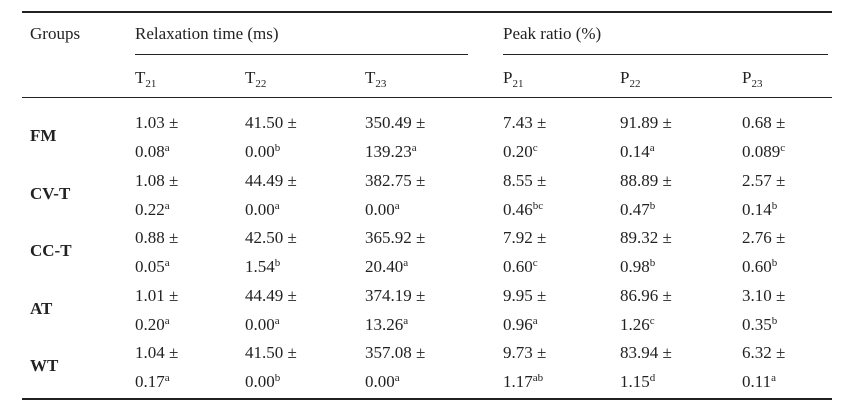 Image resolution: width=854 pixels, height=410 pixels. What do you see at coordinates (386, 323) in the screenshot?
I see `cell-sd: 13.26a` at bounding box center [386, 323].